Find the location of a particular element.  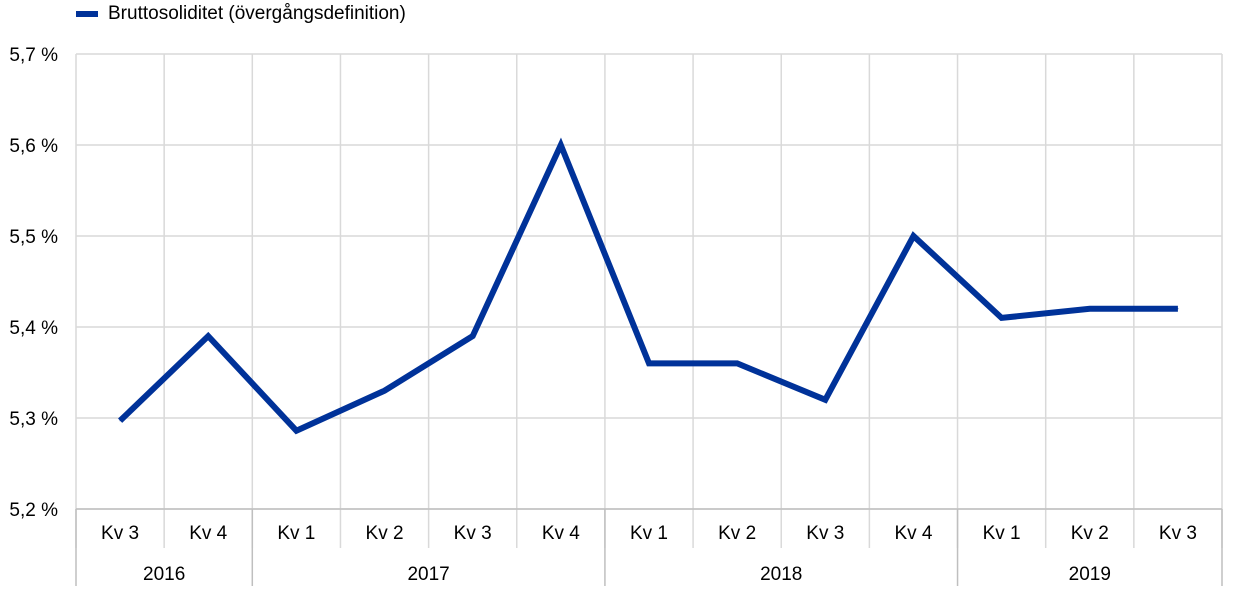

y-tick-label: 5,4 % is located at coordinates (33, 328).